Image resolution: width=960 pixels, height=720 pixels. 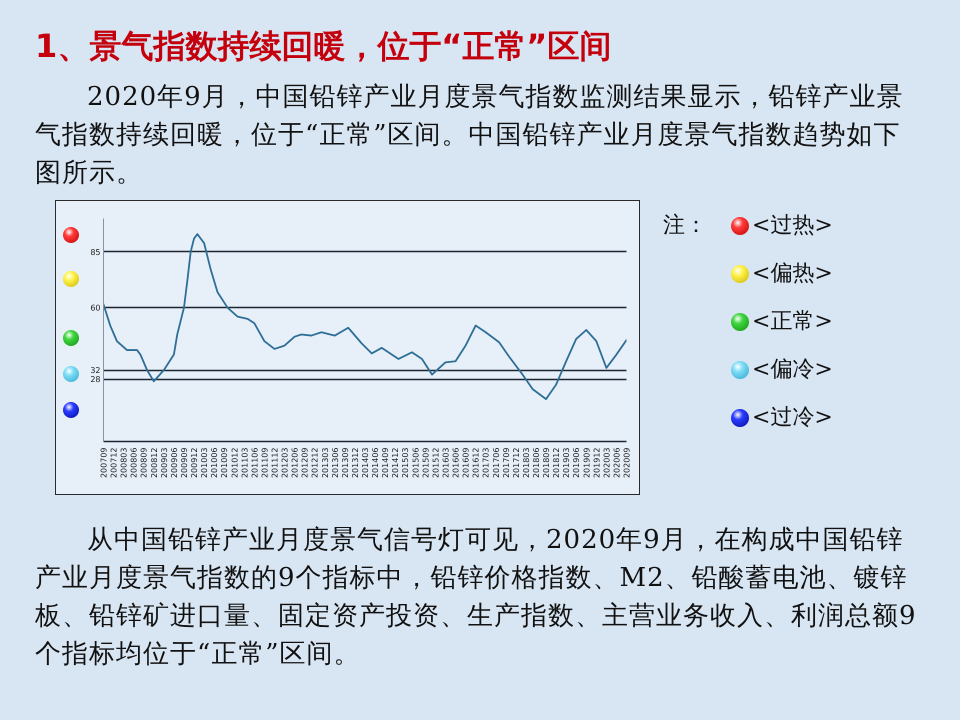 What do you see at coordinates (315, 462) in the screenshot?
I see `x-tick-label: 201212` at bounding box center [315, 462].